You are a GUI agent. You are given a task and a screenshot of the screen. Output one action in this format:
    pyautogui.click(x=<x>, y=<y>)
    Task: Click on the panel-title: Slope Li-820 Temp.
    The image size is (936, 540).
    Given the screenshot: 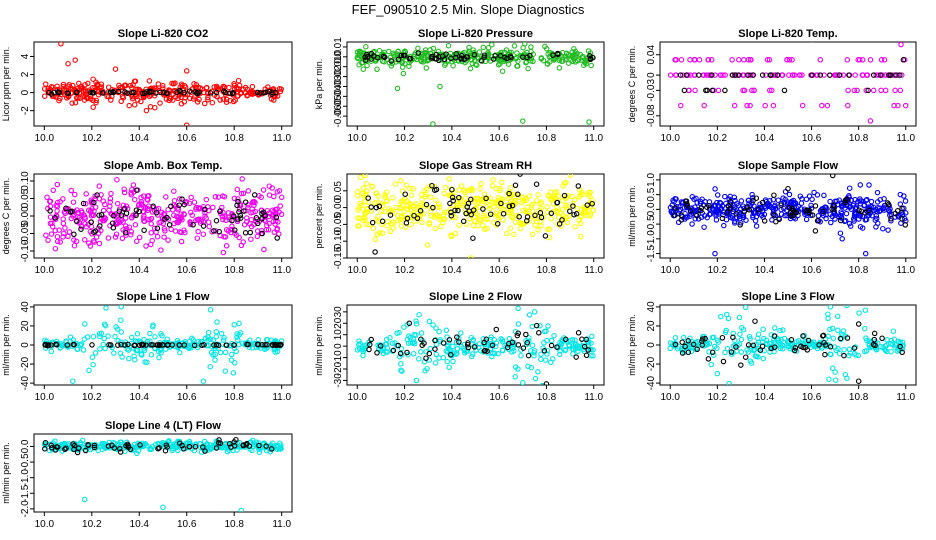 What is the action you would take?
    pyautogui.click(x=787, y=34)
    